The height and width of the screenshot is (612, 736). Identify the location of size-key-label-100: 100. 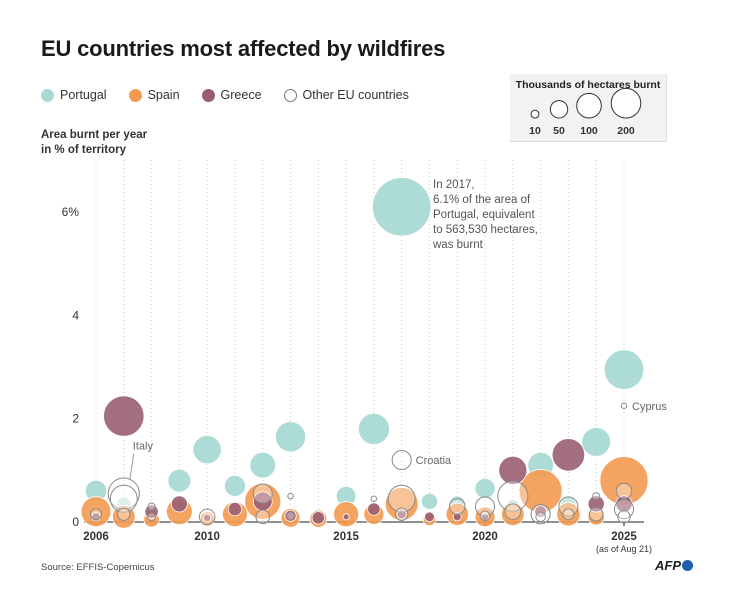
(589, 131).